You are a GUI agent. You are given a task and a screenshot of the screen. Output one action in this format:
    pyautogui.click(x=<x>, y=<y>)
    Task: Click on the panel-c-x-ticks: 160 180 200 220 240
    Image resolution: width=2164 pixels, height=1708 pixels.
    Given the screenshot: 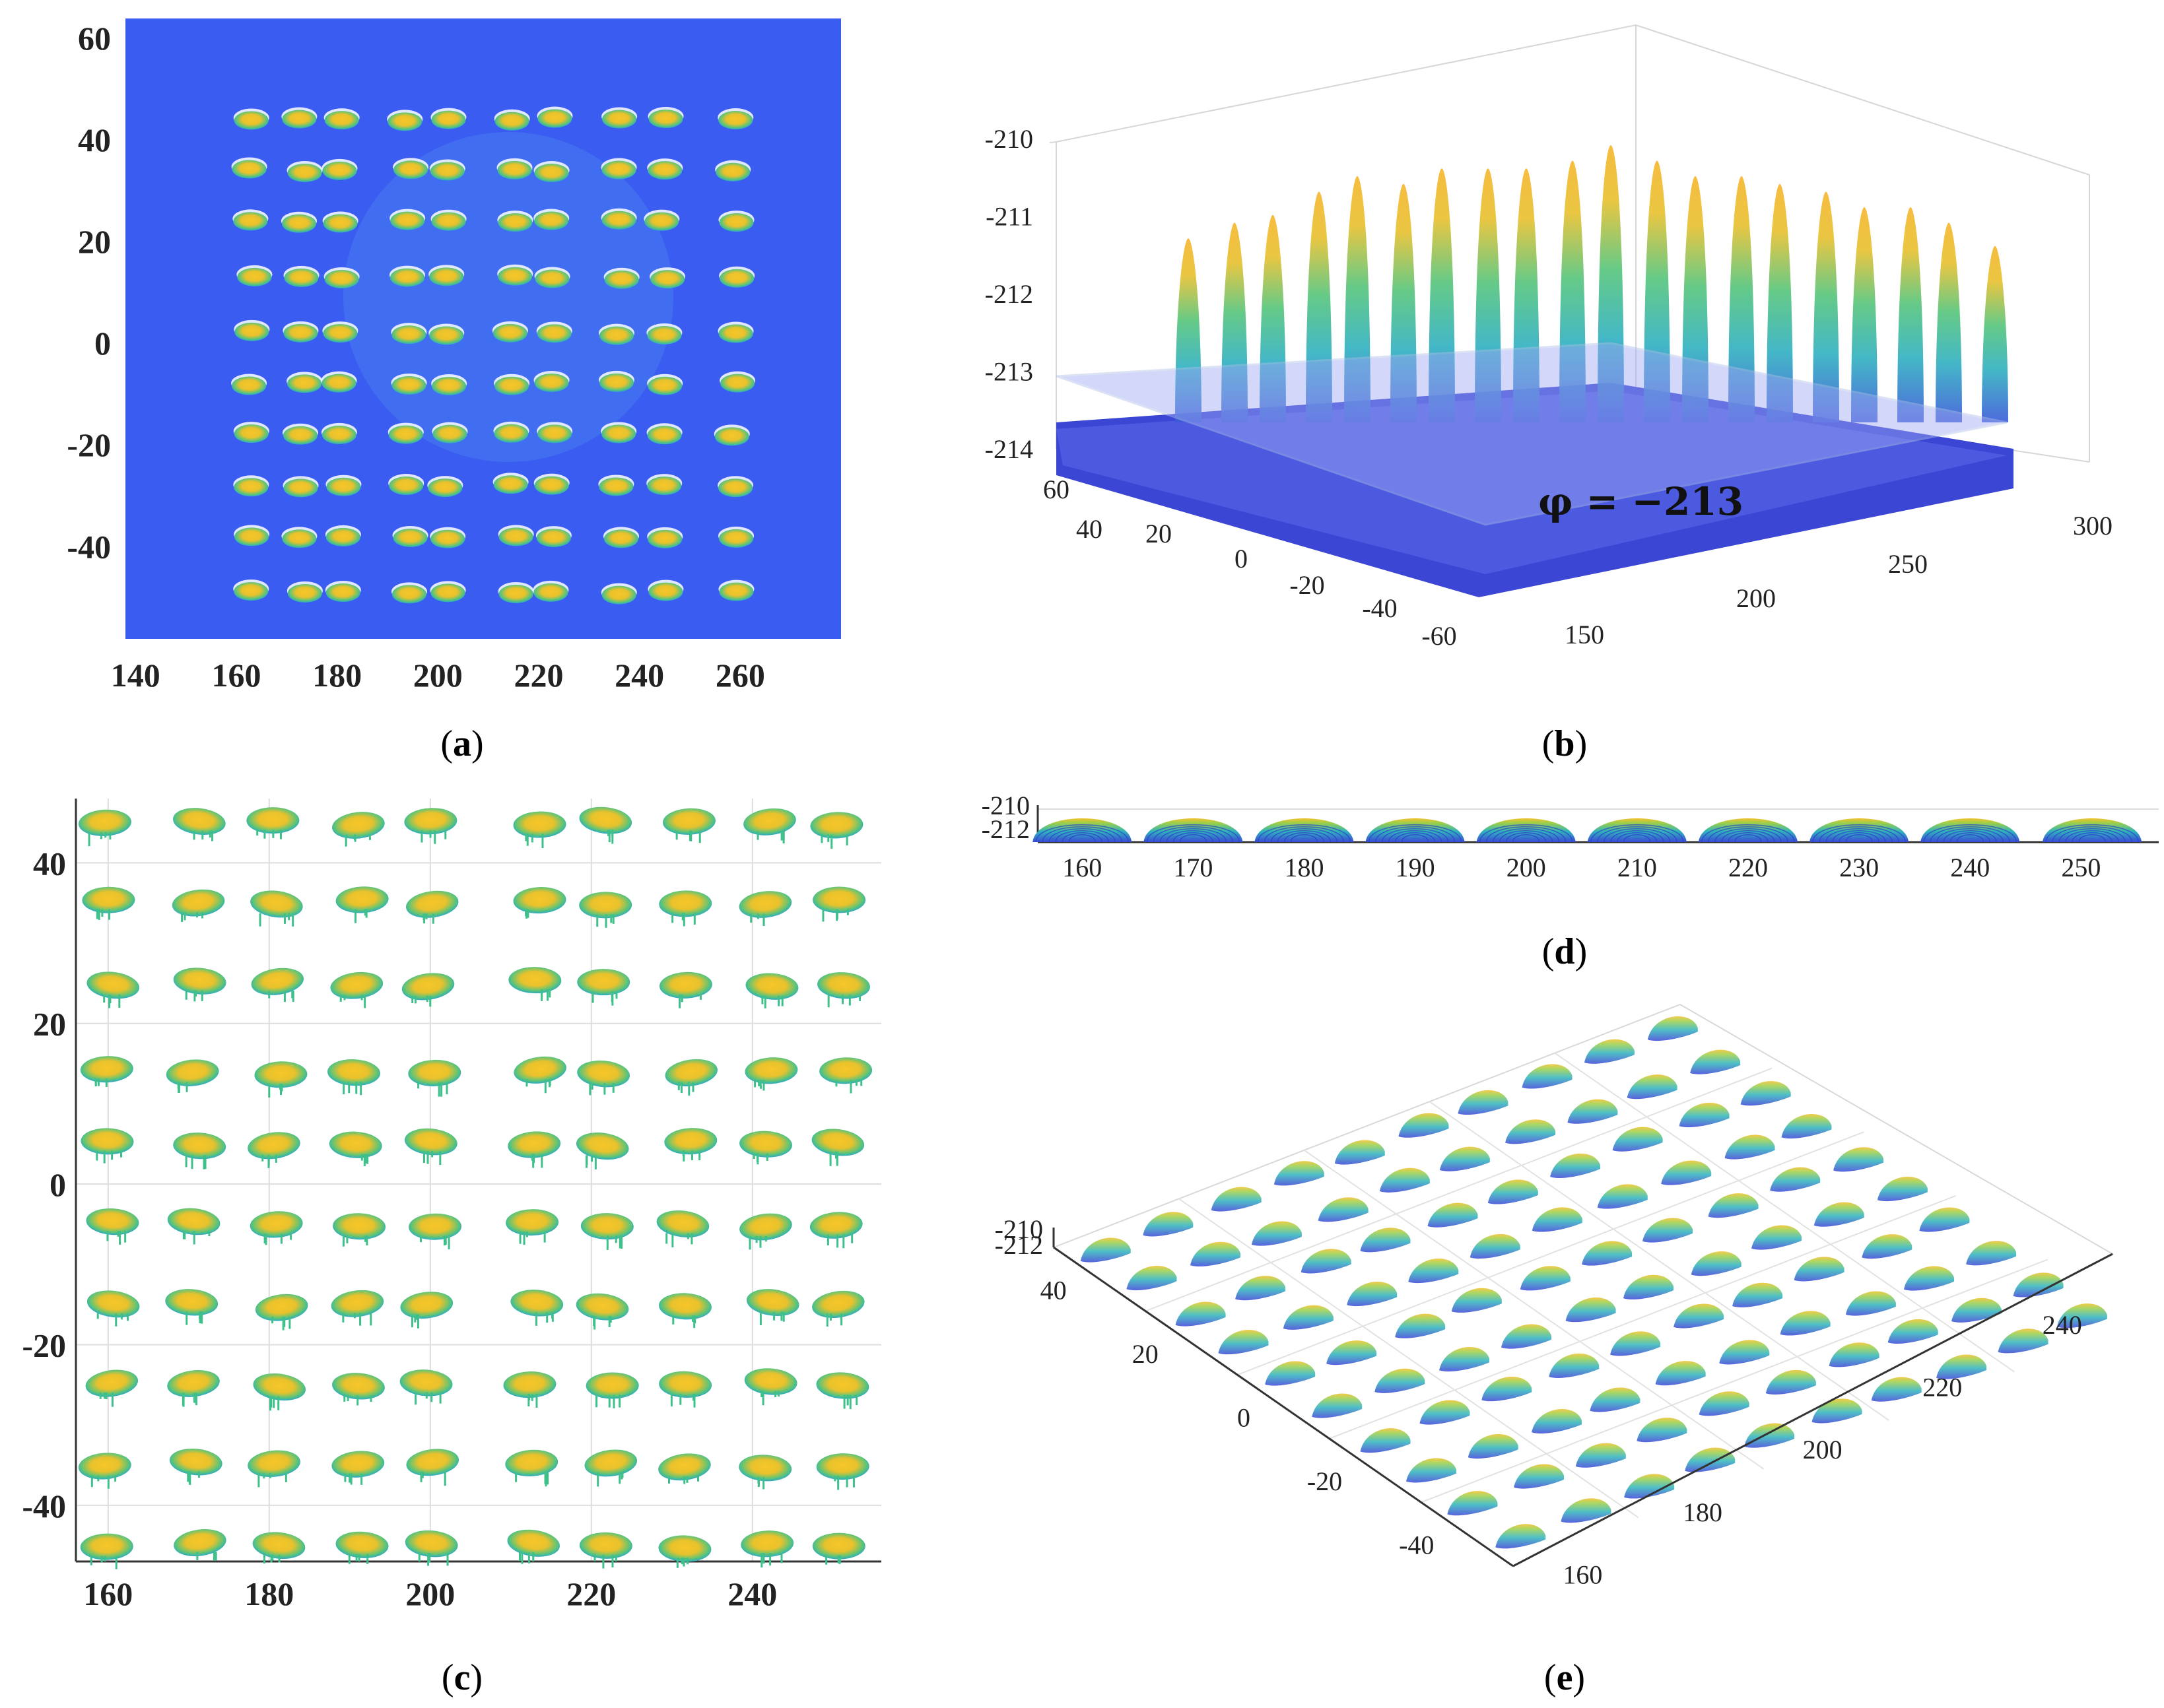 What is the action you would take?
    pyautogui.click(x=430, y=1593)
    